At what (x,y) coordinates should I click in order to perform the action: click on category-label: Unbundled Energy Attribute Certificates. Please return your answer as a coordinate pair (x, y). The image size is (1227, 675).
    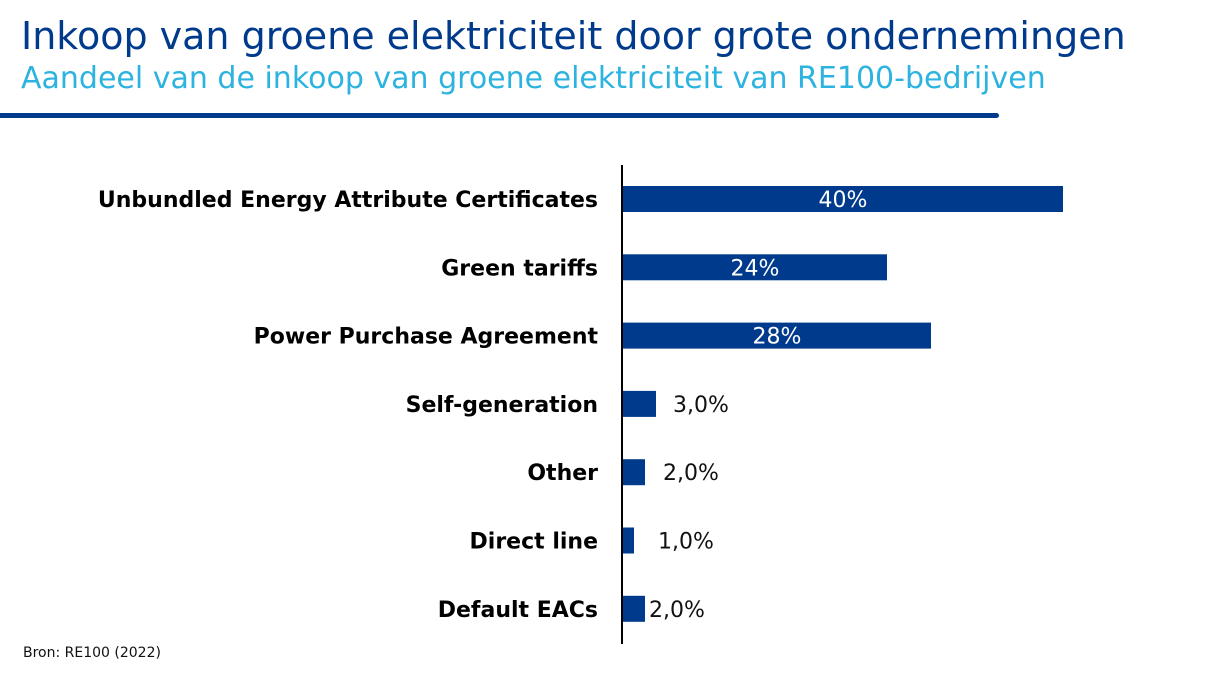
    Looking at the image, I should click on (348, 200).